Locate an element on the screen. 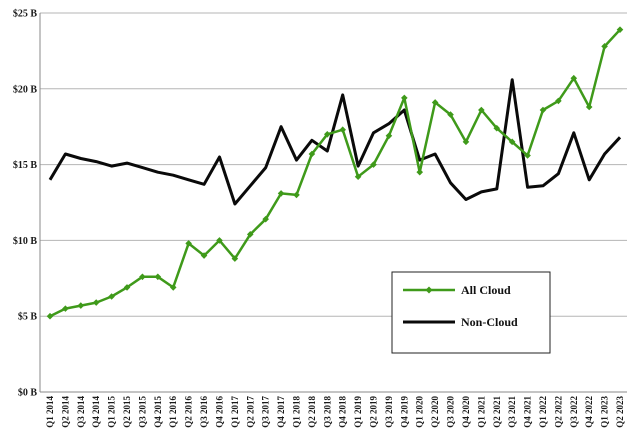 The image size is (640, 444). y-tick-label: $10 B is located at coordinates (25, 241).